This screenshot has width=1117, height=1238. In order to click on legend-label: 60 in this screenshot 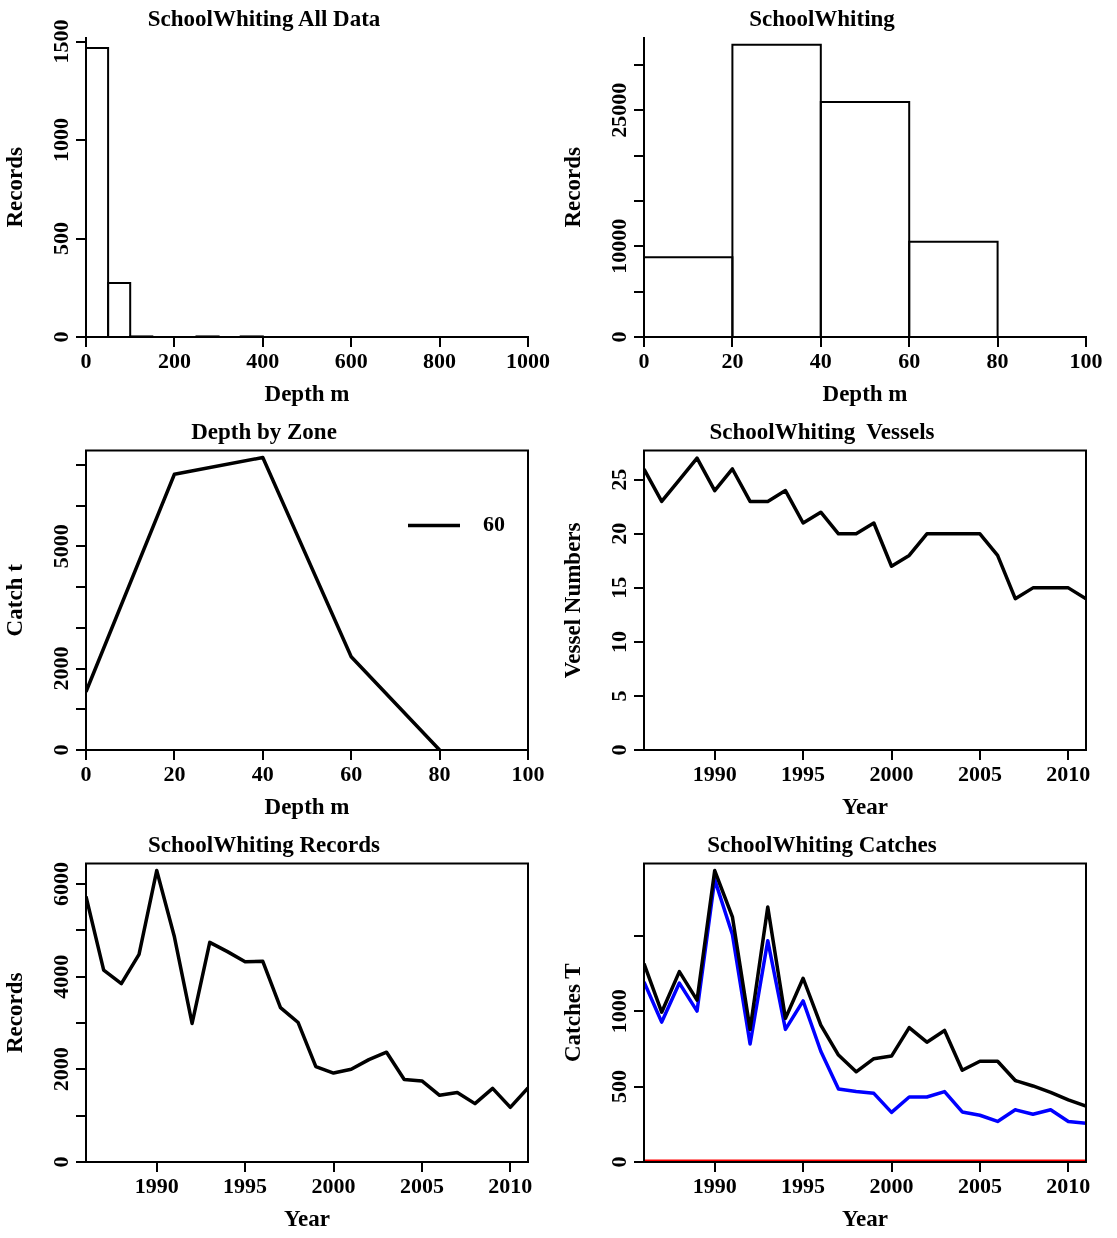, I will do `click(494, 524)`.